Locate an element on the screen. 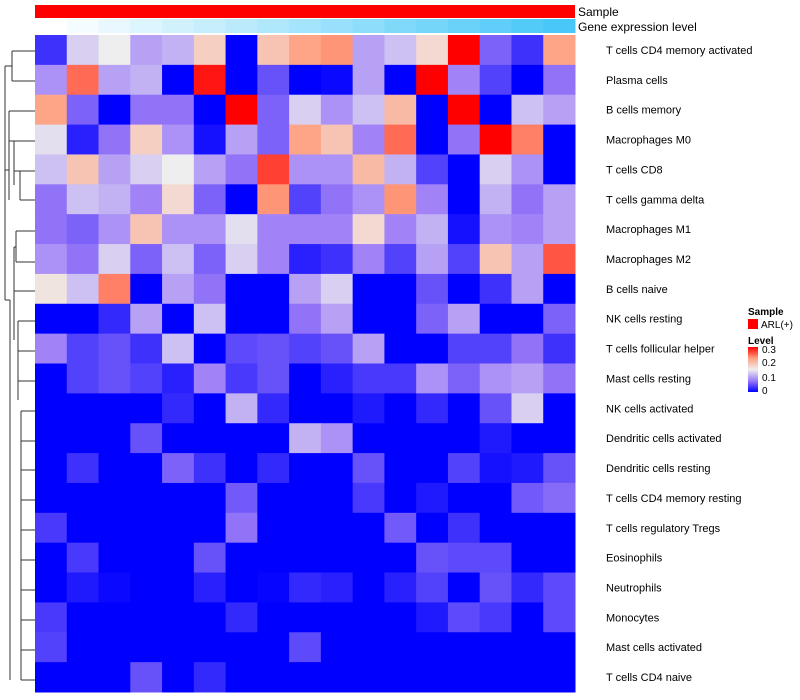 The image size is (800, 700). row-label: Macrophages M1 is located at coordinates (648, 230).